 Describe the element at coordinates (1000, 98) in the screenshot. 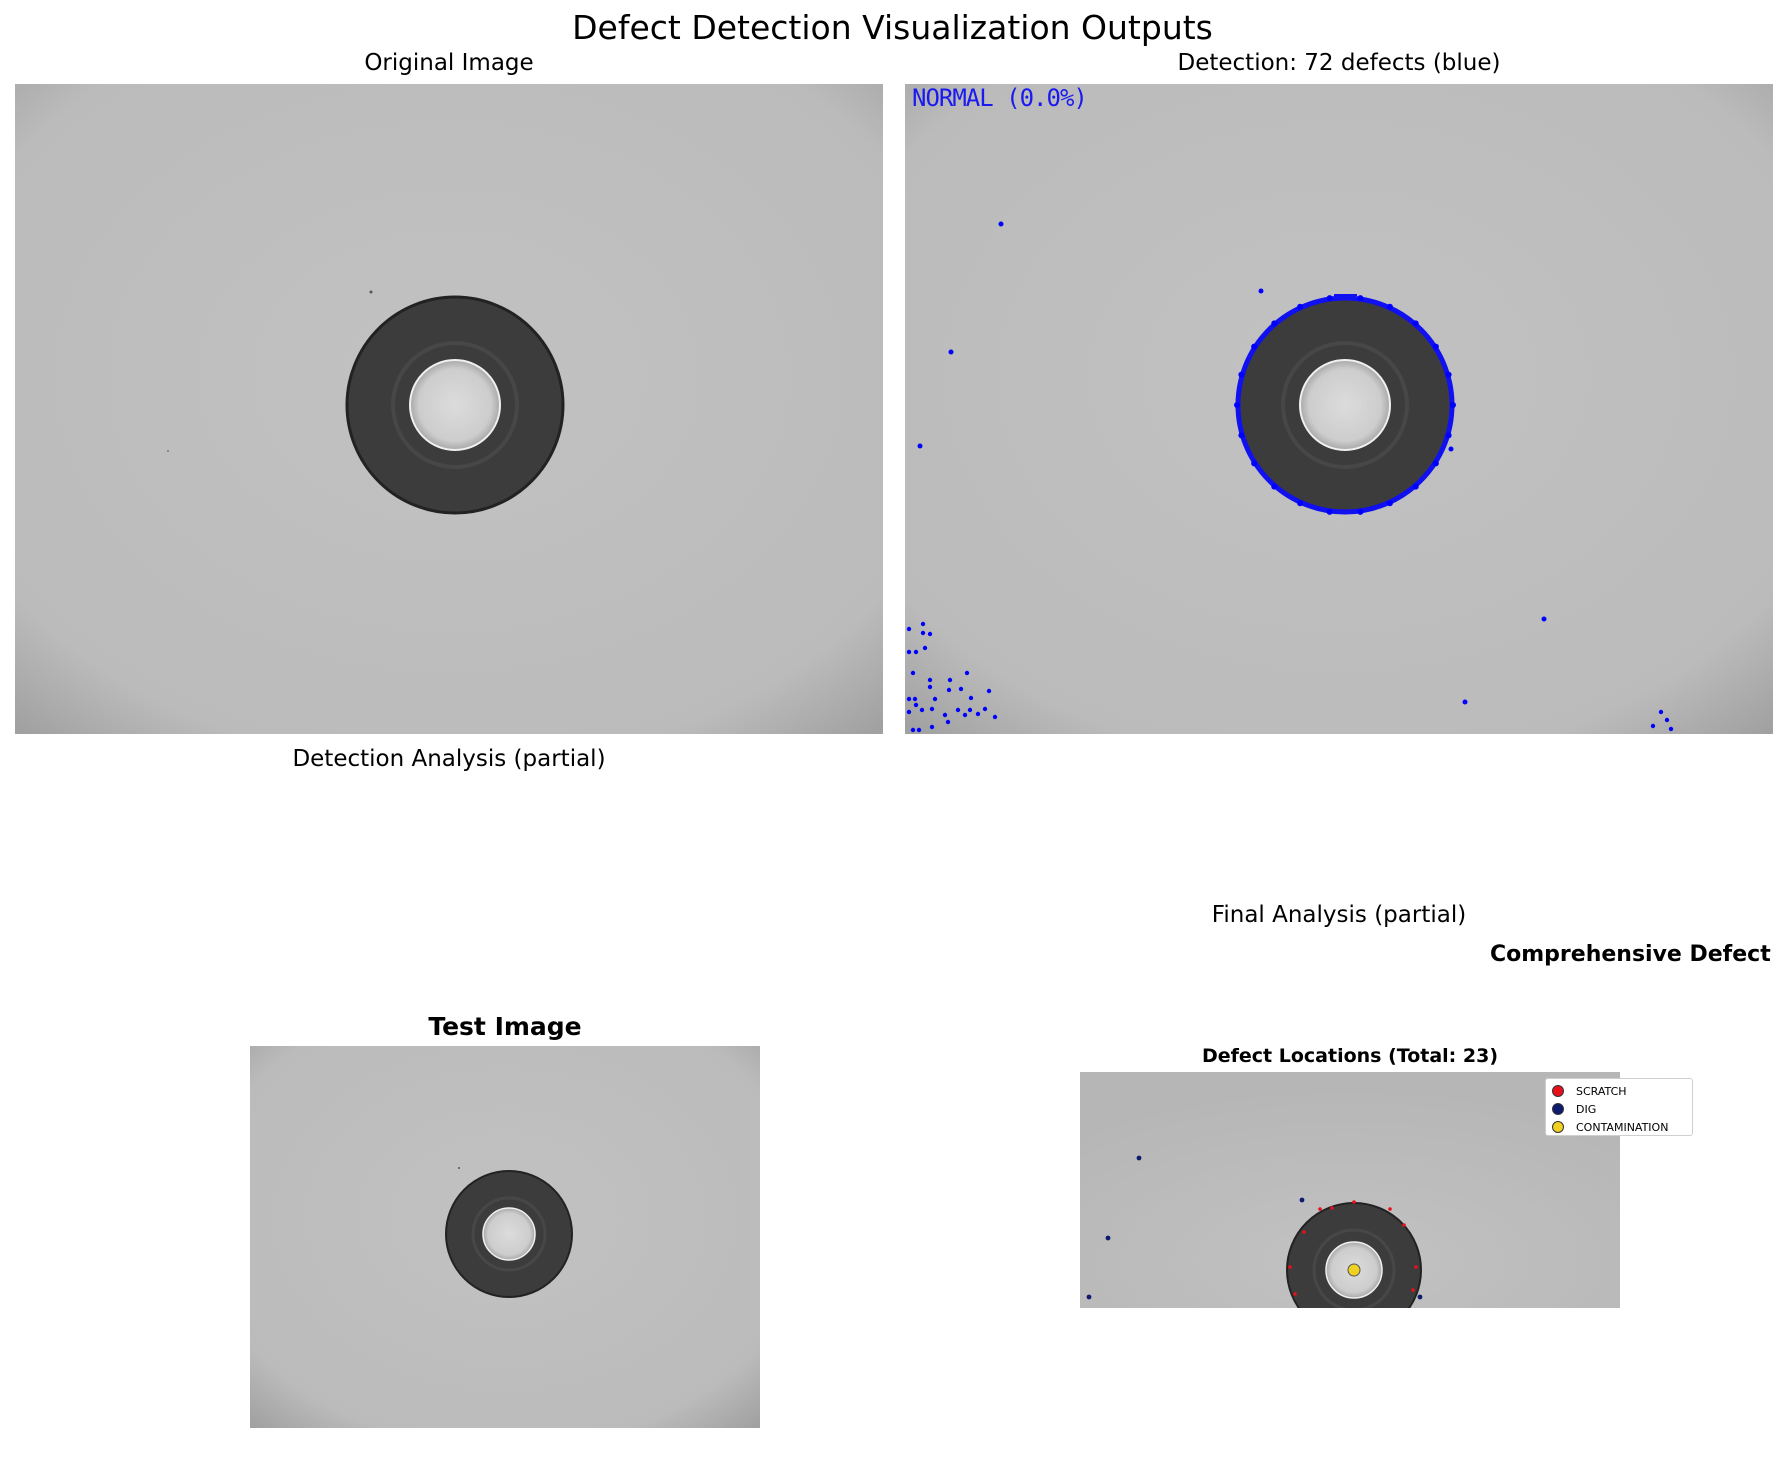

I see `detection-status-label: NORMAL (0.0%)` at that location.